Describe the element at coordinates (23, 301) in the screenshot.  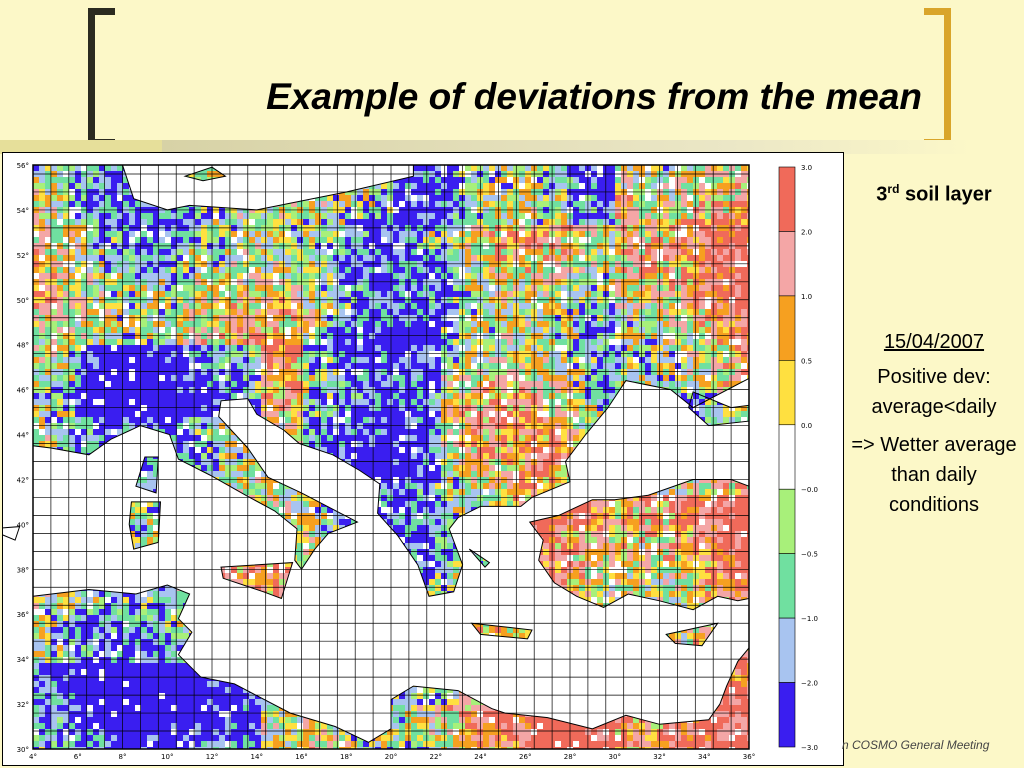
I see `lat-label: 50°` at that location.